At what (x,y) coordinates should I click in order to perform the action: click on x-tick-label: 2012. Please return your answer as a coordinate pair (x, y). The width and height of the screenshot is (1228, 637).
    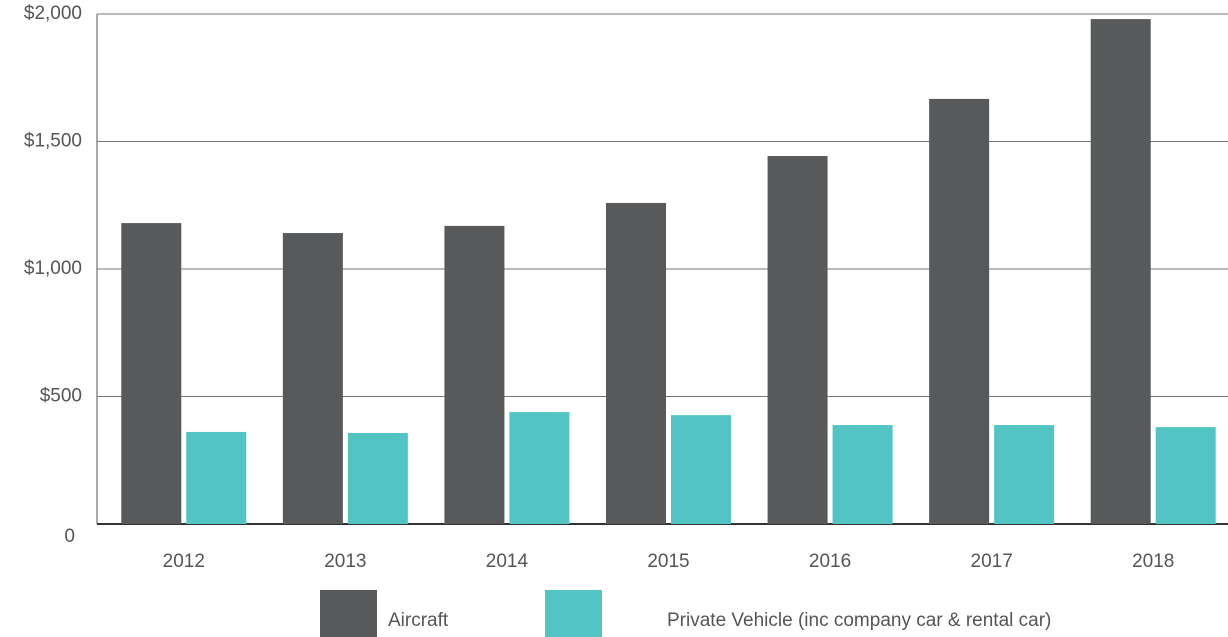
    Looking at the image, I should click on (184, 561).